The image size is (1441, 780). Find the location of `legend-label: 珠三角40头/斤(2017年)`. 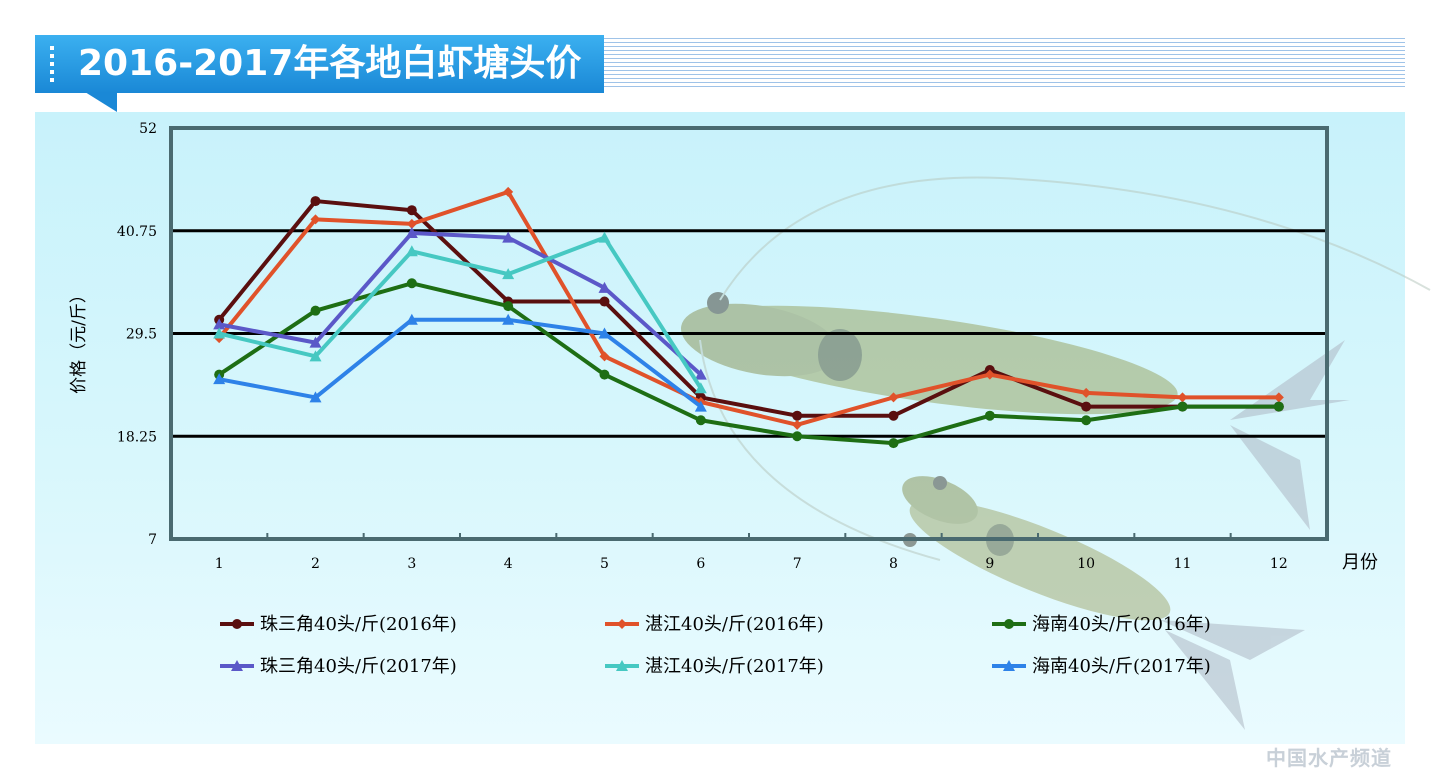

legend-label: 珠三角40头/斤(2017年) is located at coordinates (358, 666).